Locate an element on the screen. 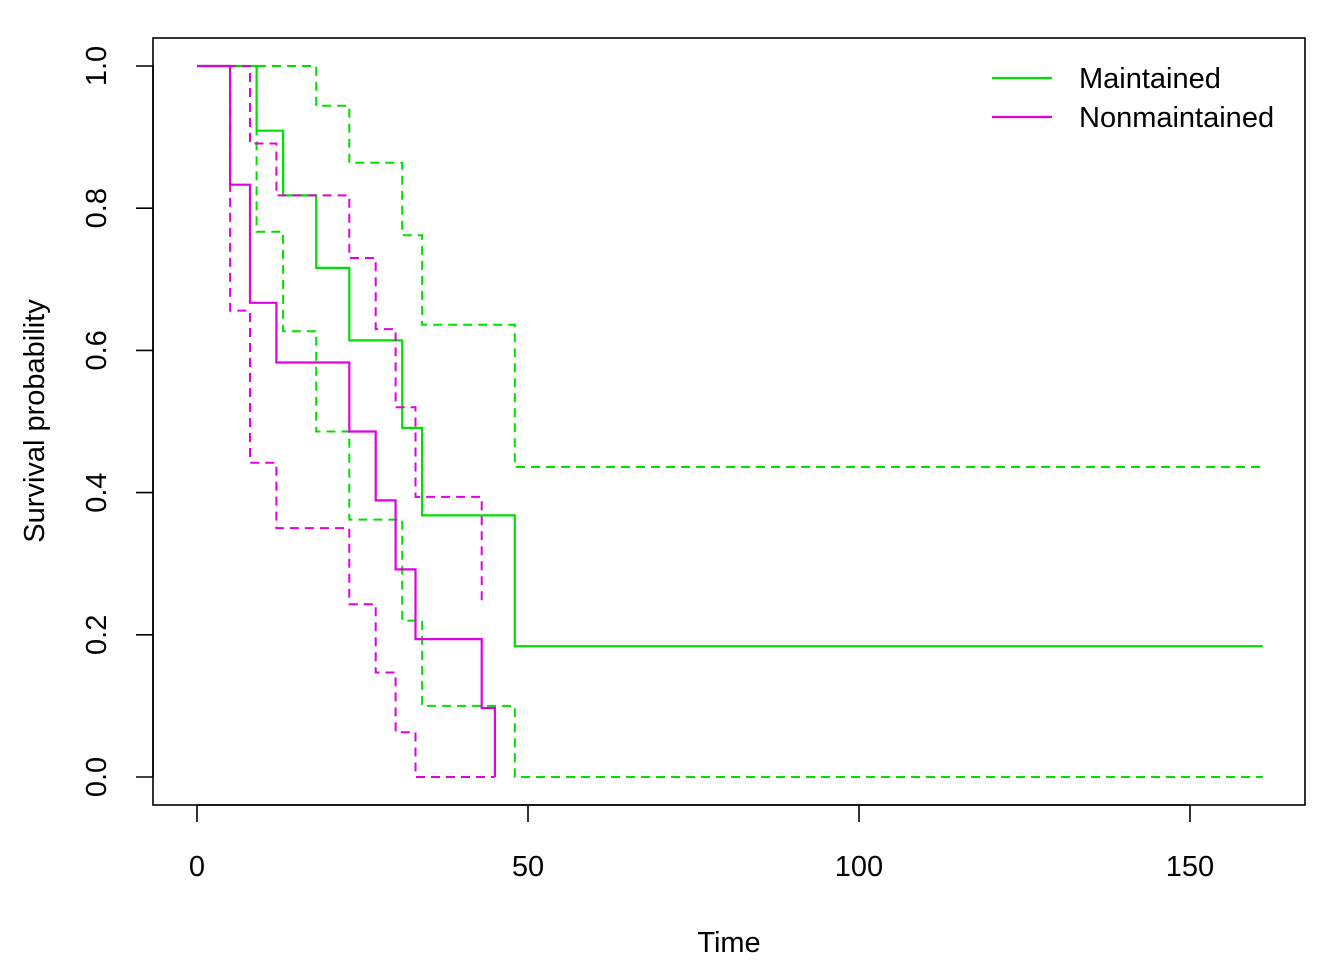 The width and height of the screenshot is (1344, 960). legend: Maintained Nonmaintained is located at coordinates (1133, 98).